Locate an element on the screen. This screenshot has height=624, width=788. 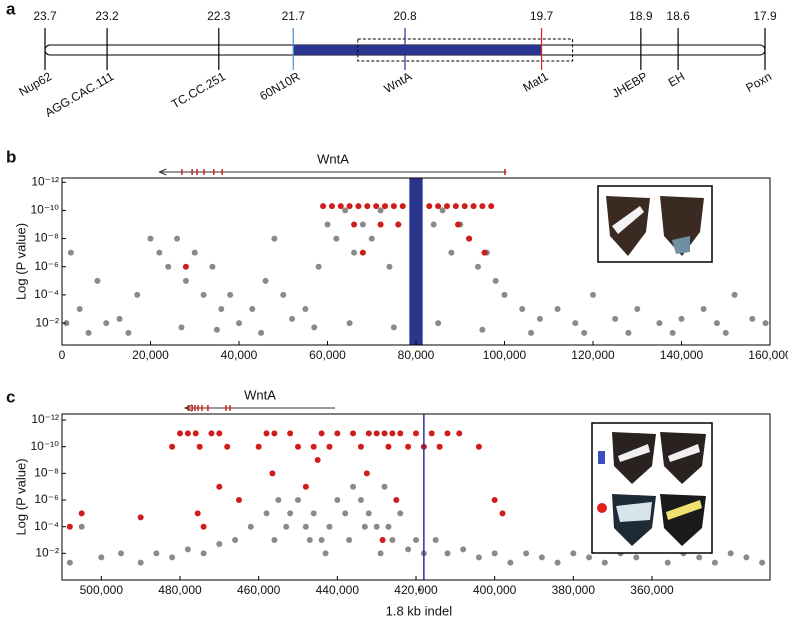
y-tick-label: 10⁻⁴ is located at coordinates (46, 526).